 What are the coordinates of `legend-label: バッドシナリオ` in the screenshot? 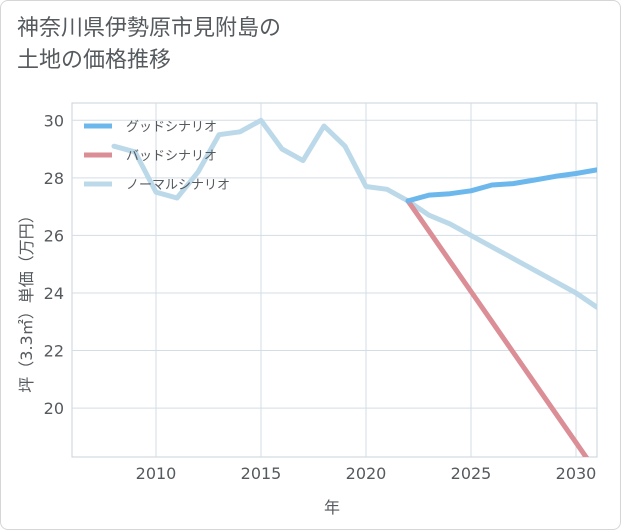 It's located at (171, 156).